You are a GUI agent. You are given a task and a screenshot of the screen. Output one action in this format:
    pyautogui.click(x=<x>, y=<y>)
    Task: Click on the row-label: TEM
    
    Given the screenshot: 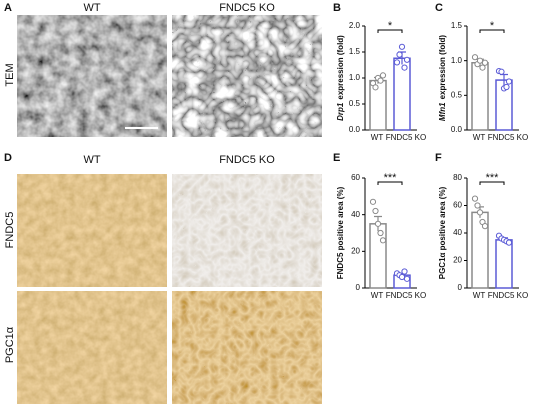 What is the action you would take?
    pyautogui.click(x=10, y=74)
    